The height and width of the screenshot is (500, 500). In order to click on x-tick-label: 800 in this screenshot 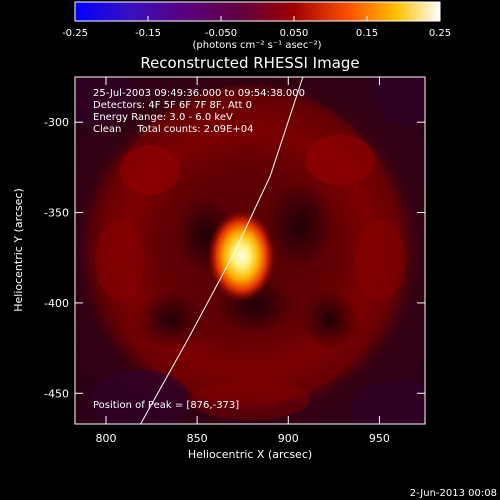, I will do `click(105, 438)`.